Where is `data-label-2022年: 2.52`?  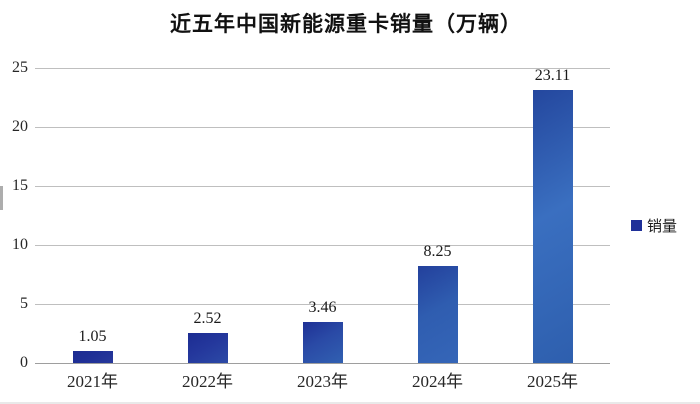
data-label-2022年: 2.52 is located at coordinates (207, 319).